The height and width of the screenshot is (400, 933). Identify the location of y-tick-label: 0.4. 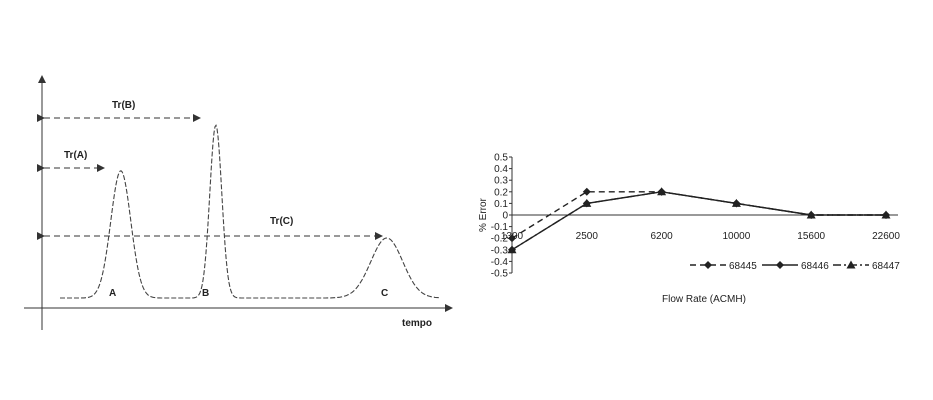
(501, 169).